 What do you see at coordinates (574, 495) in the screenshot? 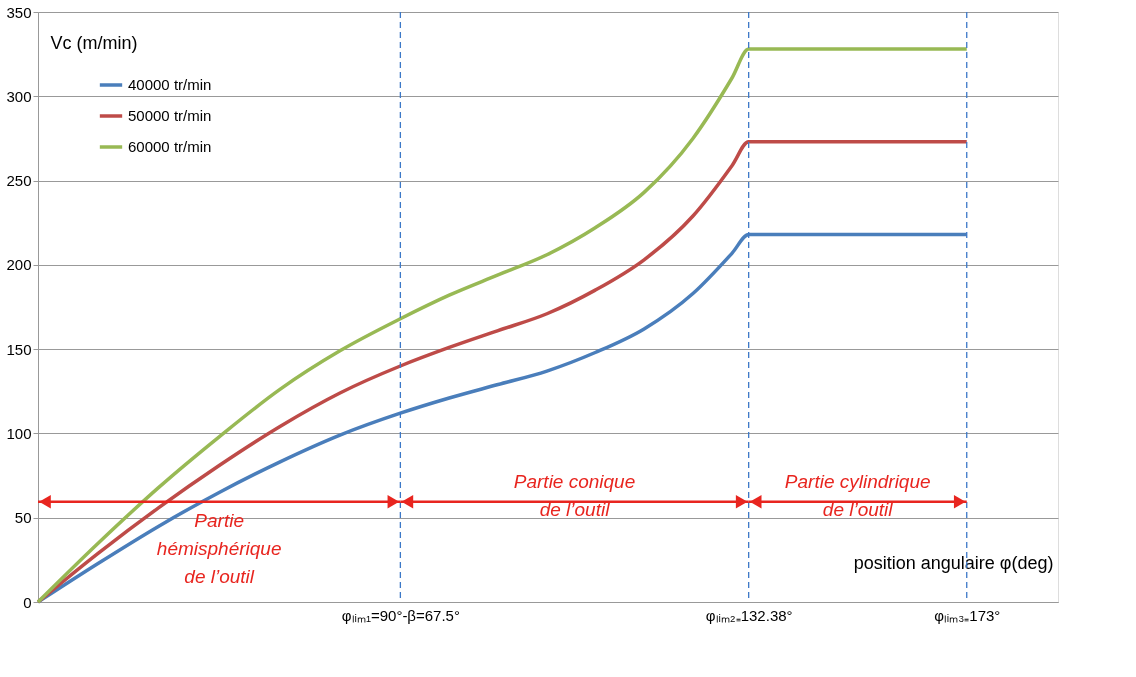
I see `annotation: Partie conique de l’outil` at bounding box center [574, 495].